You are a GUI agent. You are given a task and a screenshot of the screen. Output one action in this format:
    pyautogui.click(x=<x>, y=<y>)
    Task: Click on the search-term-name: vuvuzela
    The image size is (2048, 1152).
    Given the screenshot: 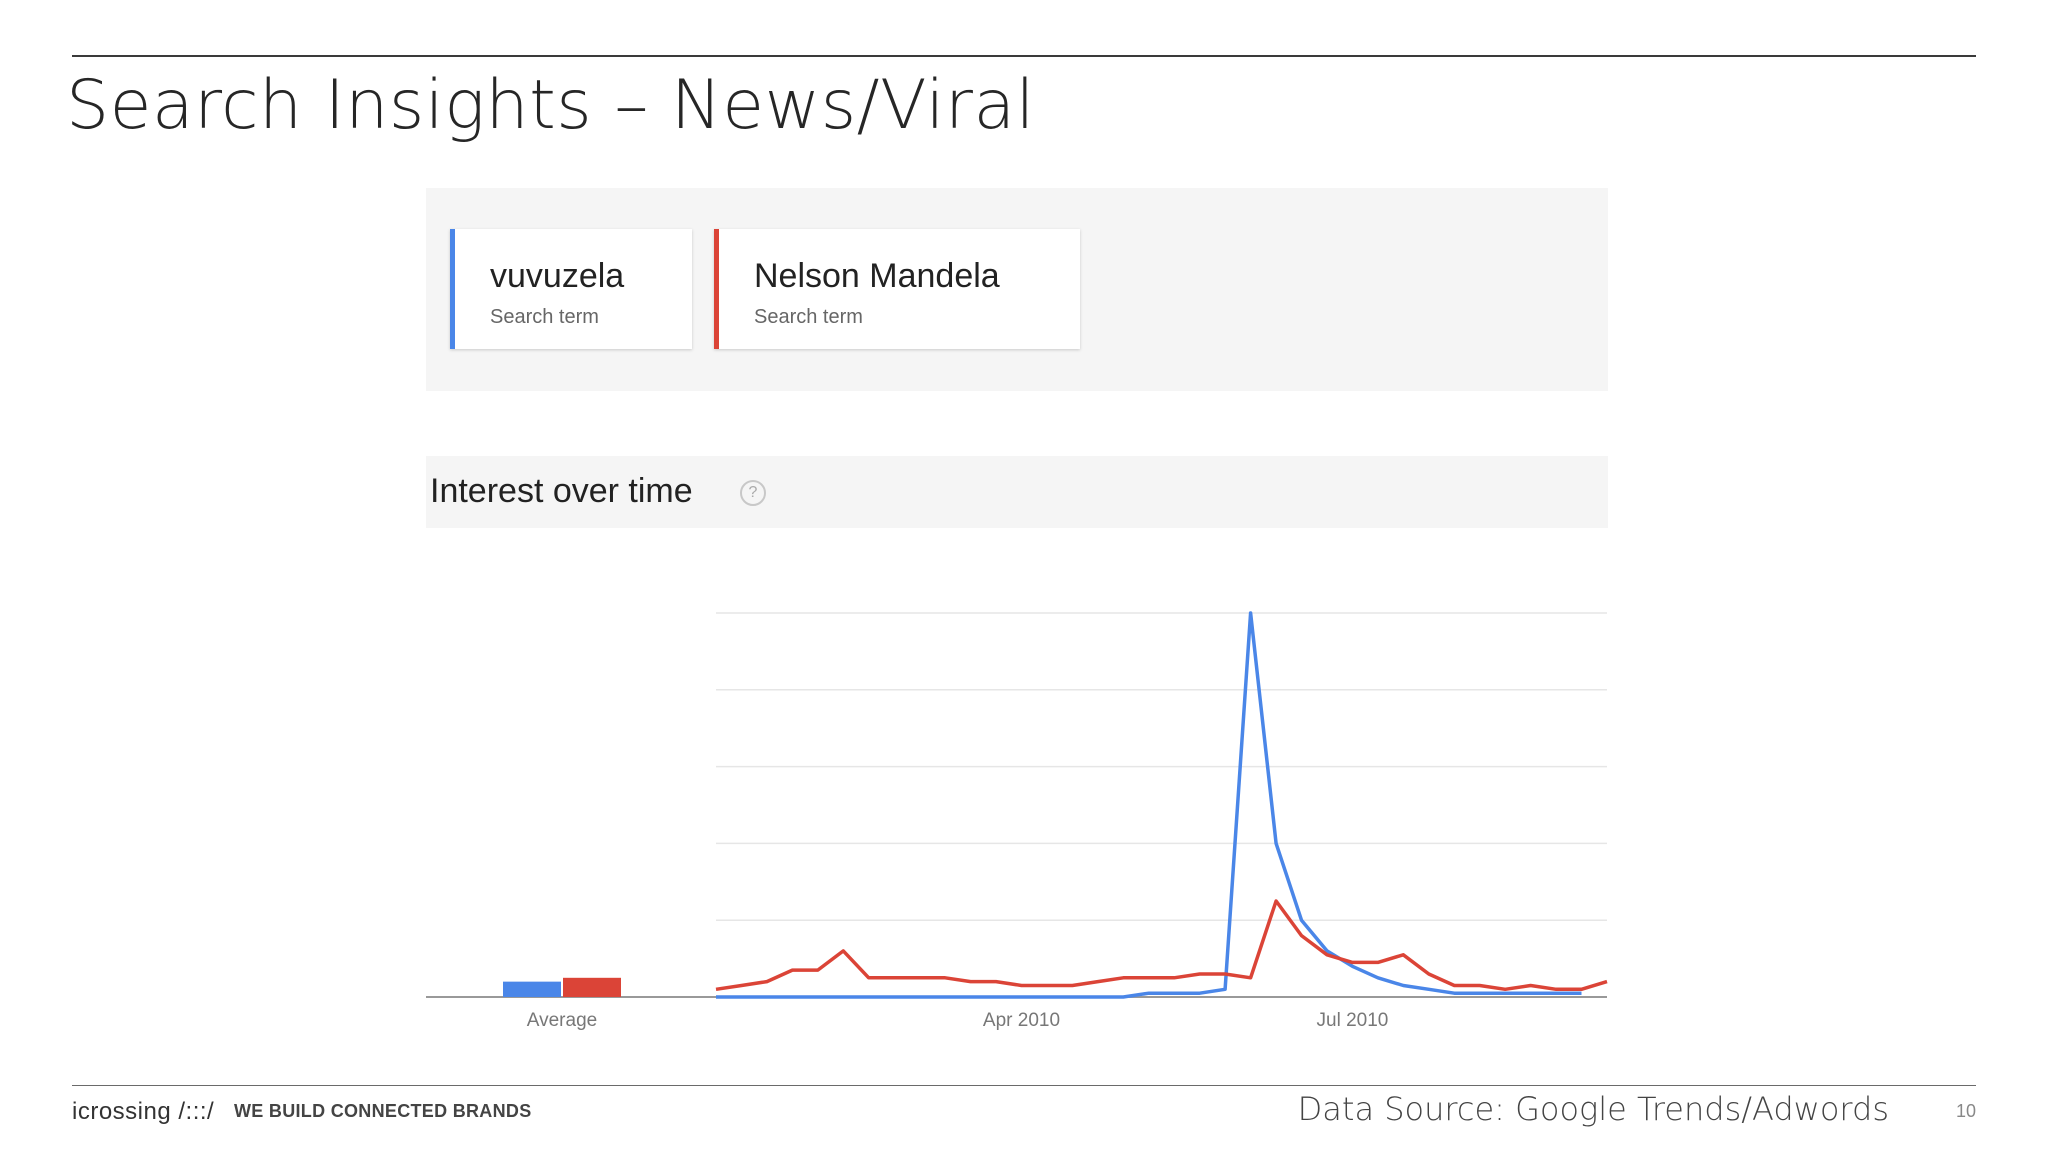 What is the action you would take?
    pyautogui.click(x=557, y=276)
    